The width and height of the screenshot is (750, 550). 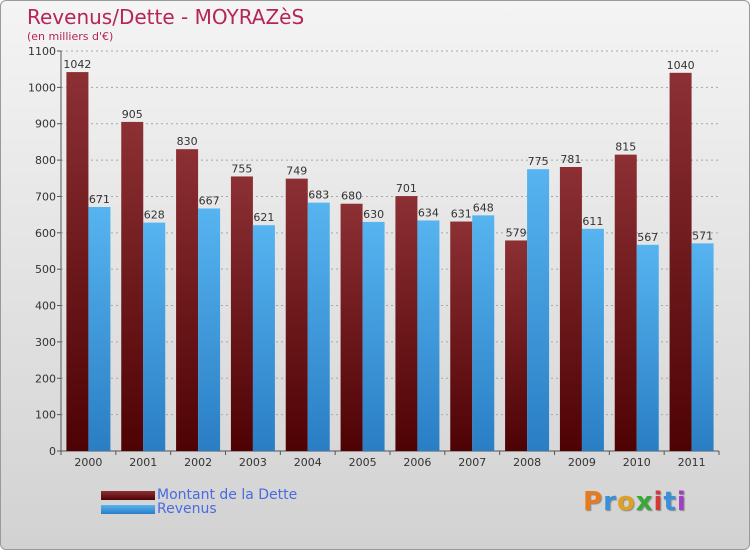 I want to click on x-tick-label: 2004, so click(x=308, y=462).